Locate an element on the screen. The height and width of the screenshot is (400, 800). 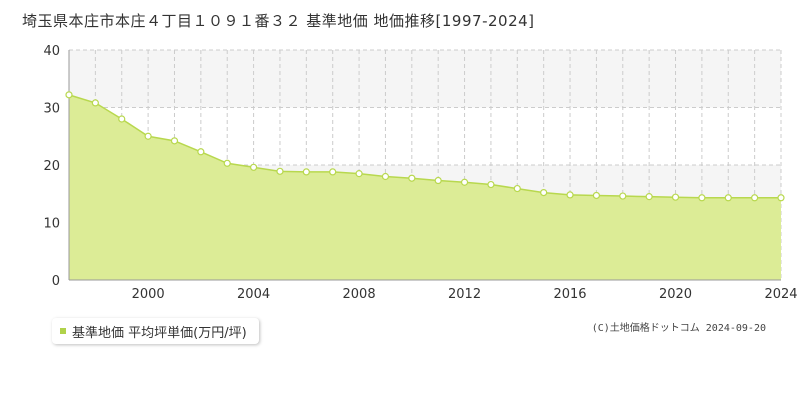
x-tick-label: 2000 is located at coordinates (148, 294).